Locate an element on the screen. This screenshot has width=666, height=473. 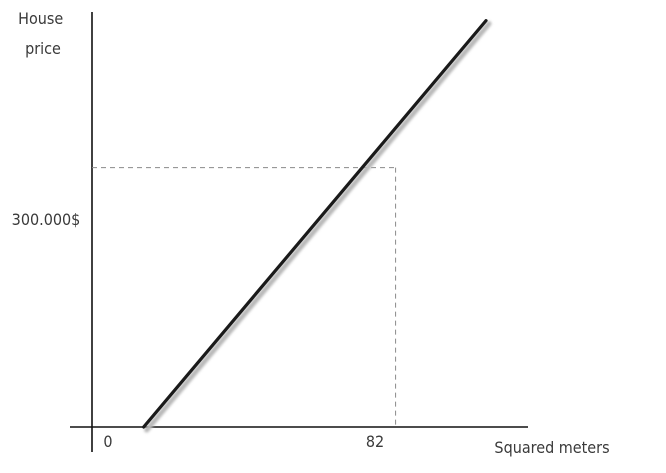
x-tick-label: 82 is located at coordinates (375, 441).